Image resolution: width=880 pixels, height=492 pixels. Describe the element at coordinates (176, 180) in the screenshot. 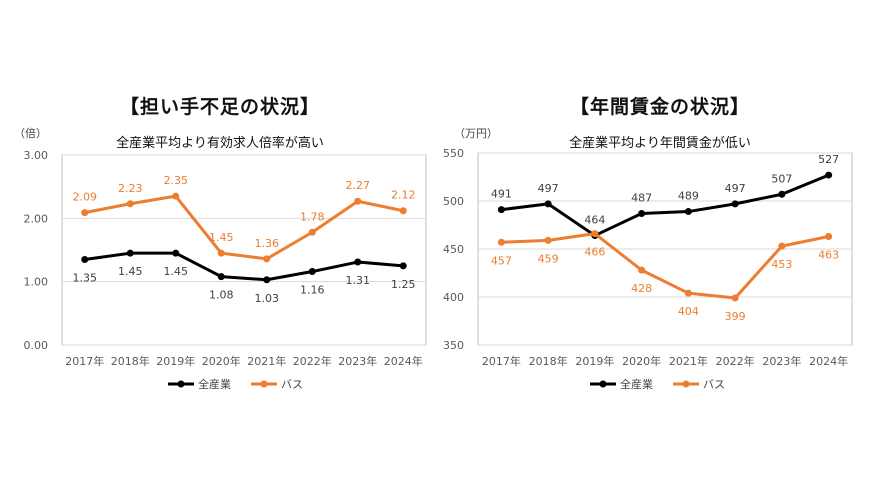

I see `data-label: 2.35` at that location.